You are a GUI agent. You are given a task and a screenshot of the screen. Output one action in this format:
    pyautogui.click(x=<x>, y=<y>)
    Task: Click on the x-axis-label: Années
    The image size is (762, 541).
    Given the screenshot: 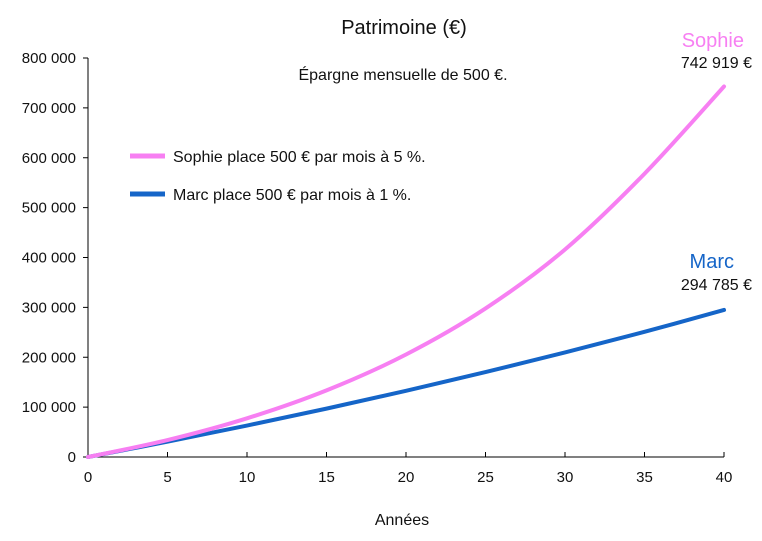 What is the action you would take?
    pyautogui.click(x=402, y=520)
    